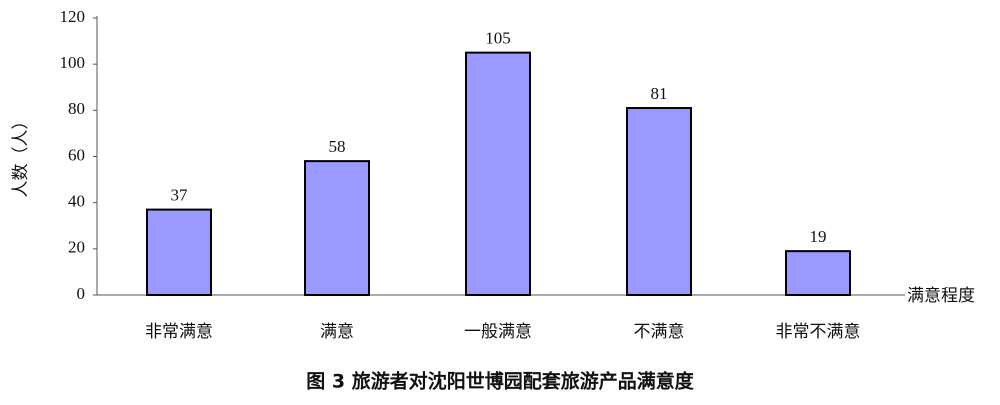  I want to click on x-axis-label: 满意程度, so click(941, 295).